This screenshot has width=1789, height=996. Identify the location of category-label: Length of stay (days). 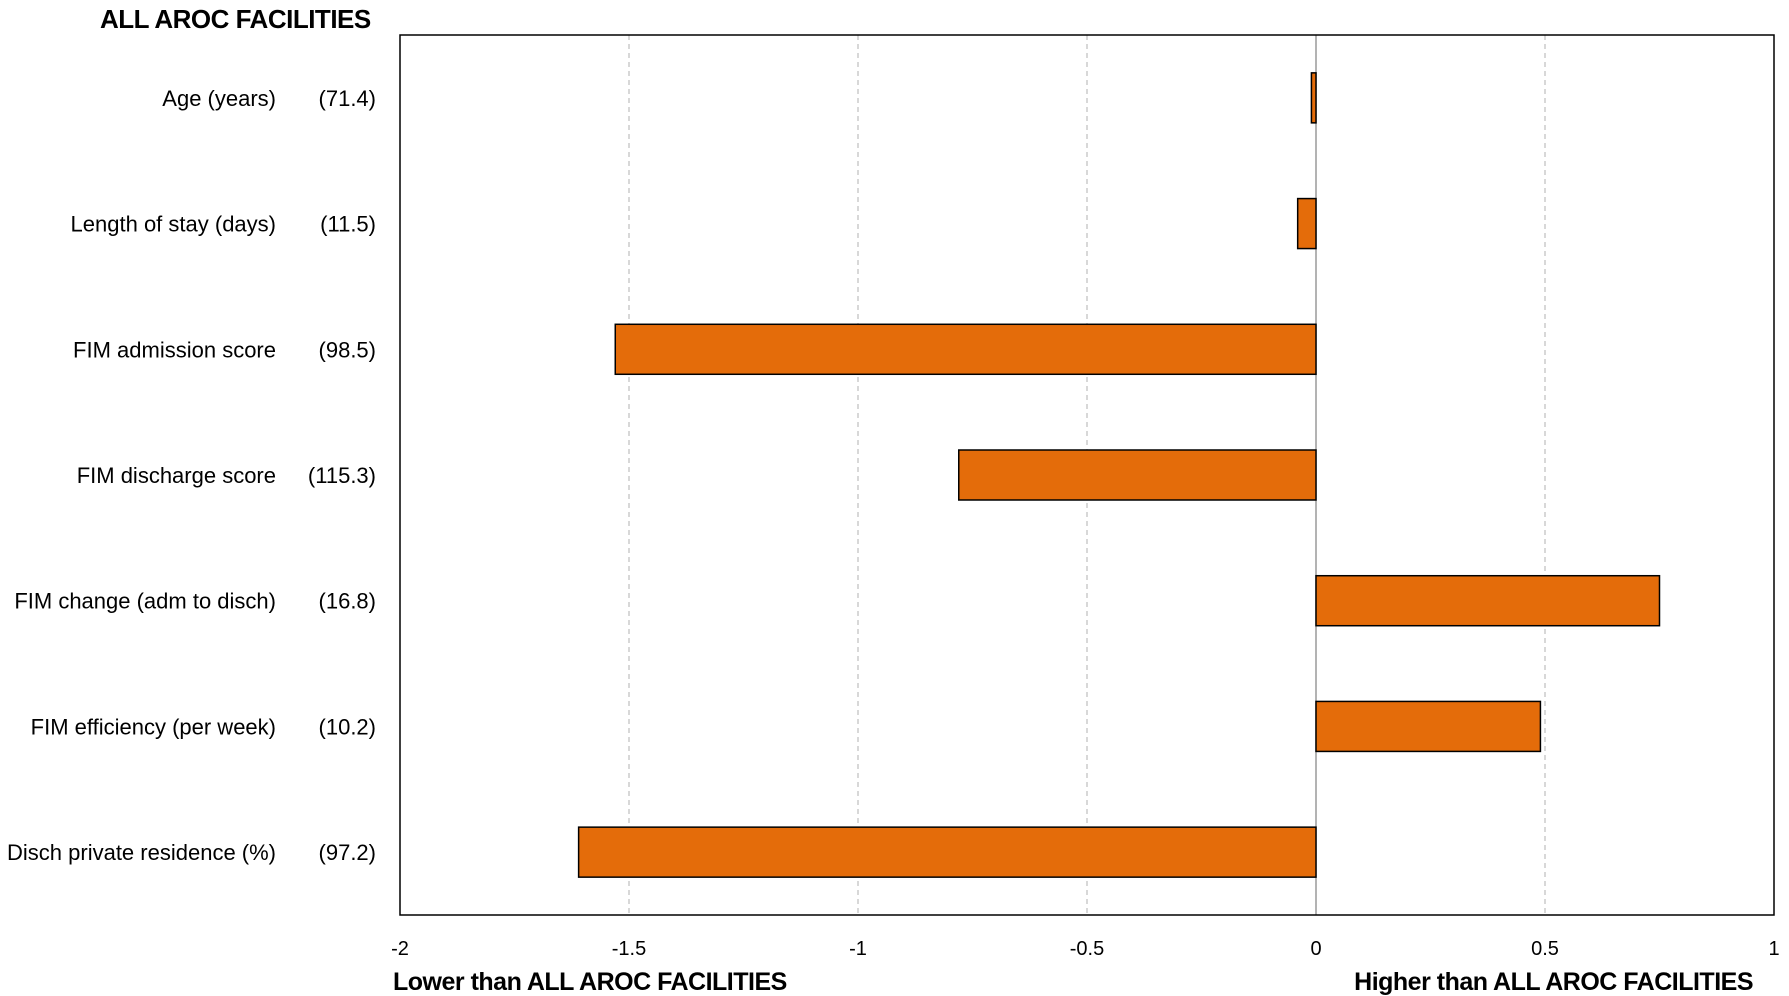
(173, 224).